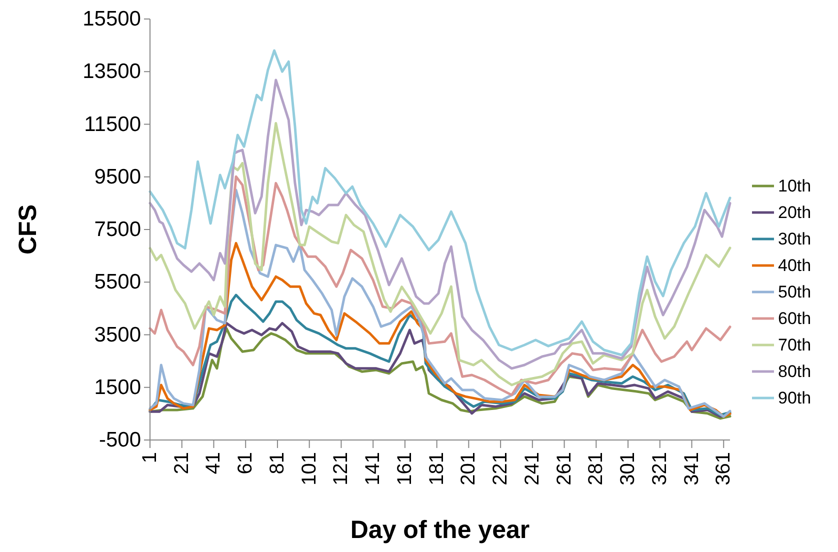  I want to click on y-tick-label: 3500, so click(117, 334).